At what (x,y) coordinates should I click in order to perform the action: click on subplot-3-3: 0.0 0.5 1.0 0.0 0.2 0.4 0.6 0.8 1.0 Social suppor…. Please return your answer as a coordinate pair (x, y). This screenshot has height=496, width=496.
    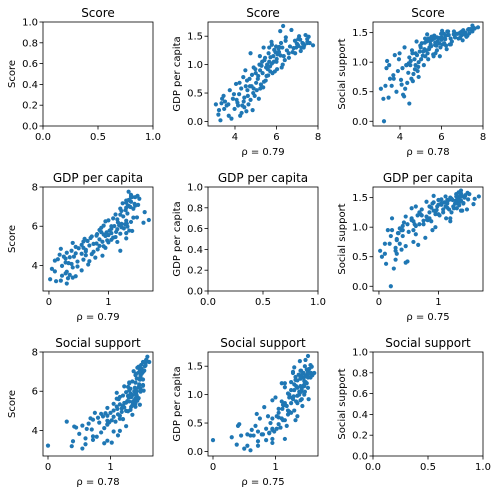
    Looking at the image, I should click on (414, 404).